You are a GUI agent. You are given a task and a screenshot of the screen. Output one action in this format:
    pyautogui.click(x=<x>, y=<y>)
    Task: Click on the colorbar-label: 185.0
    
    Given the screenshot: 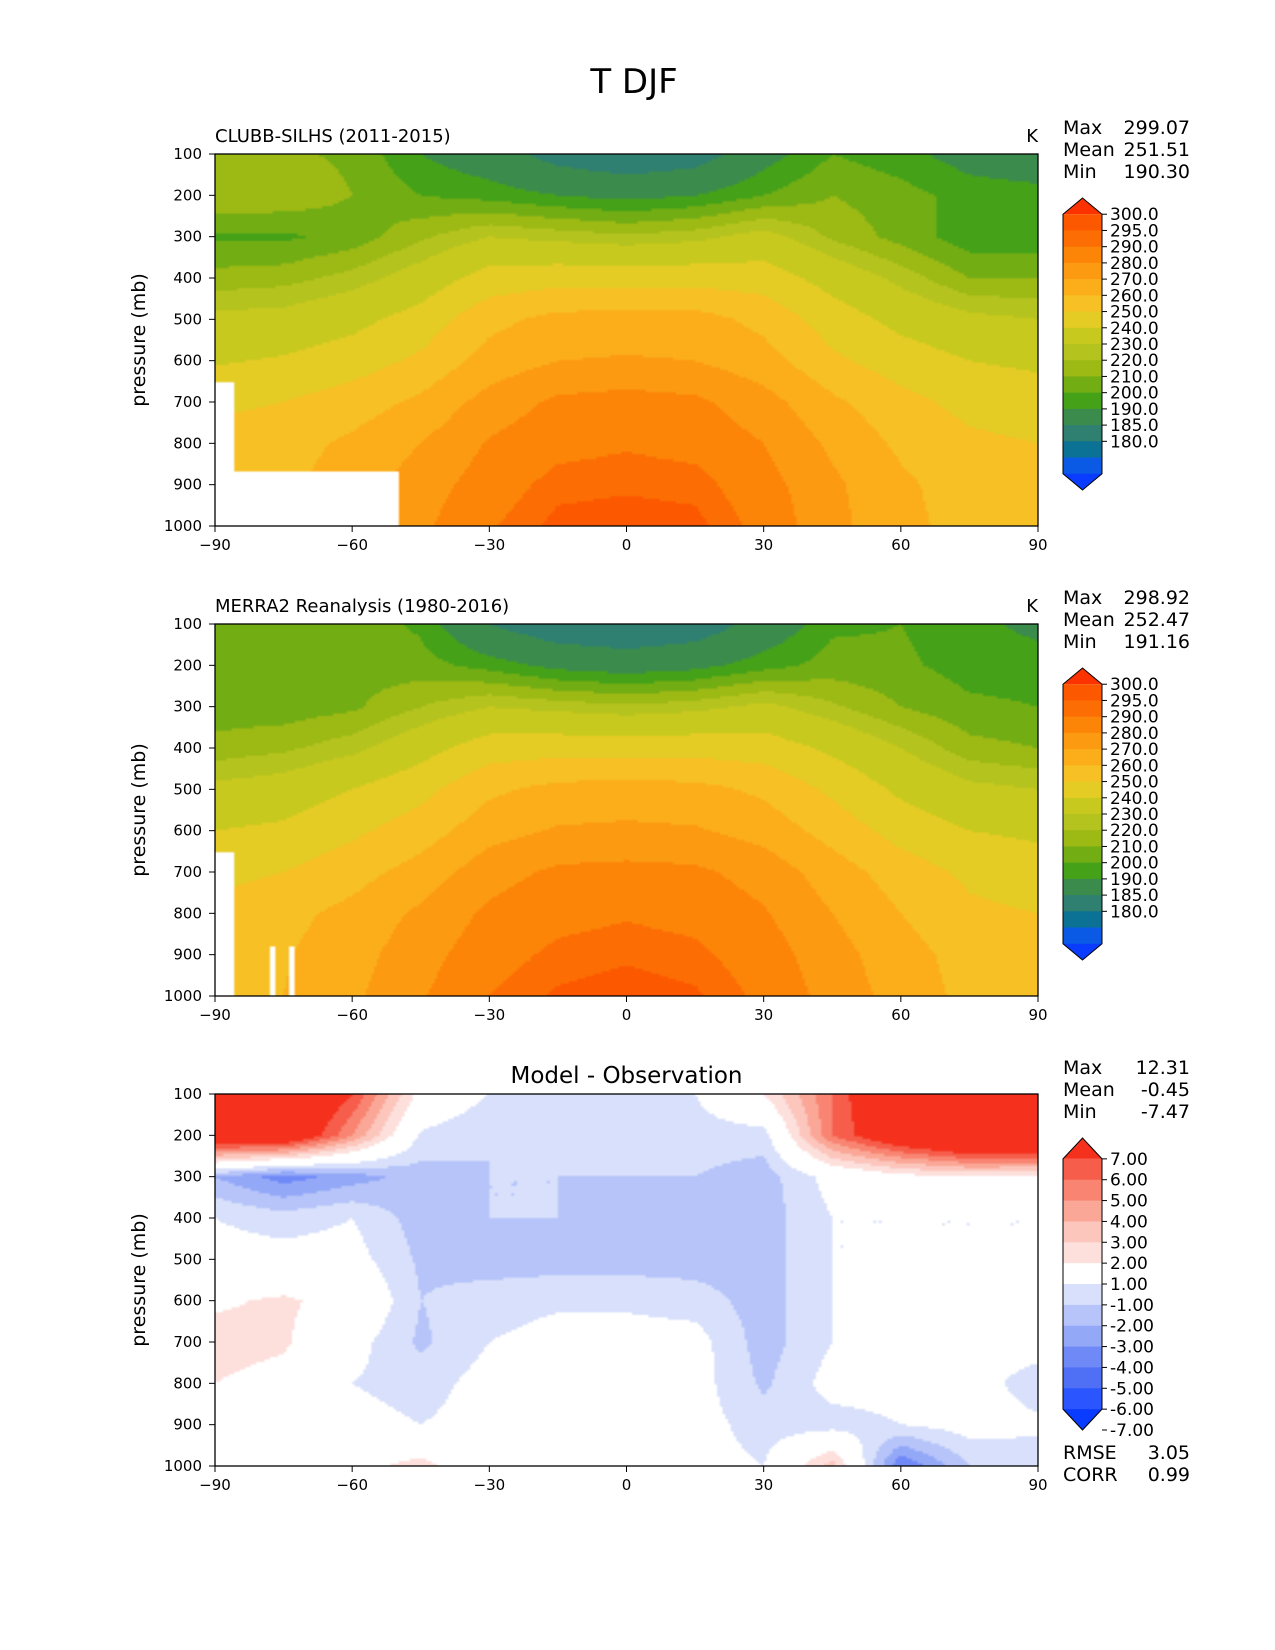 What is the action you would take?
    pyautogui.click(x=1134, y=896)
    